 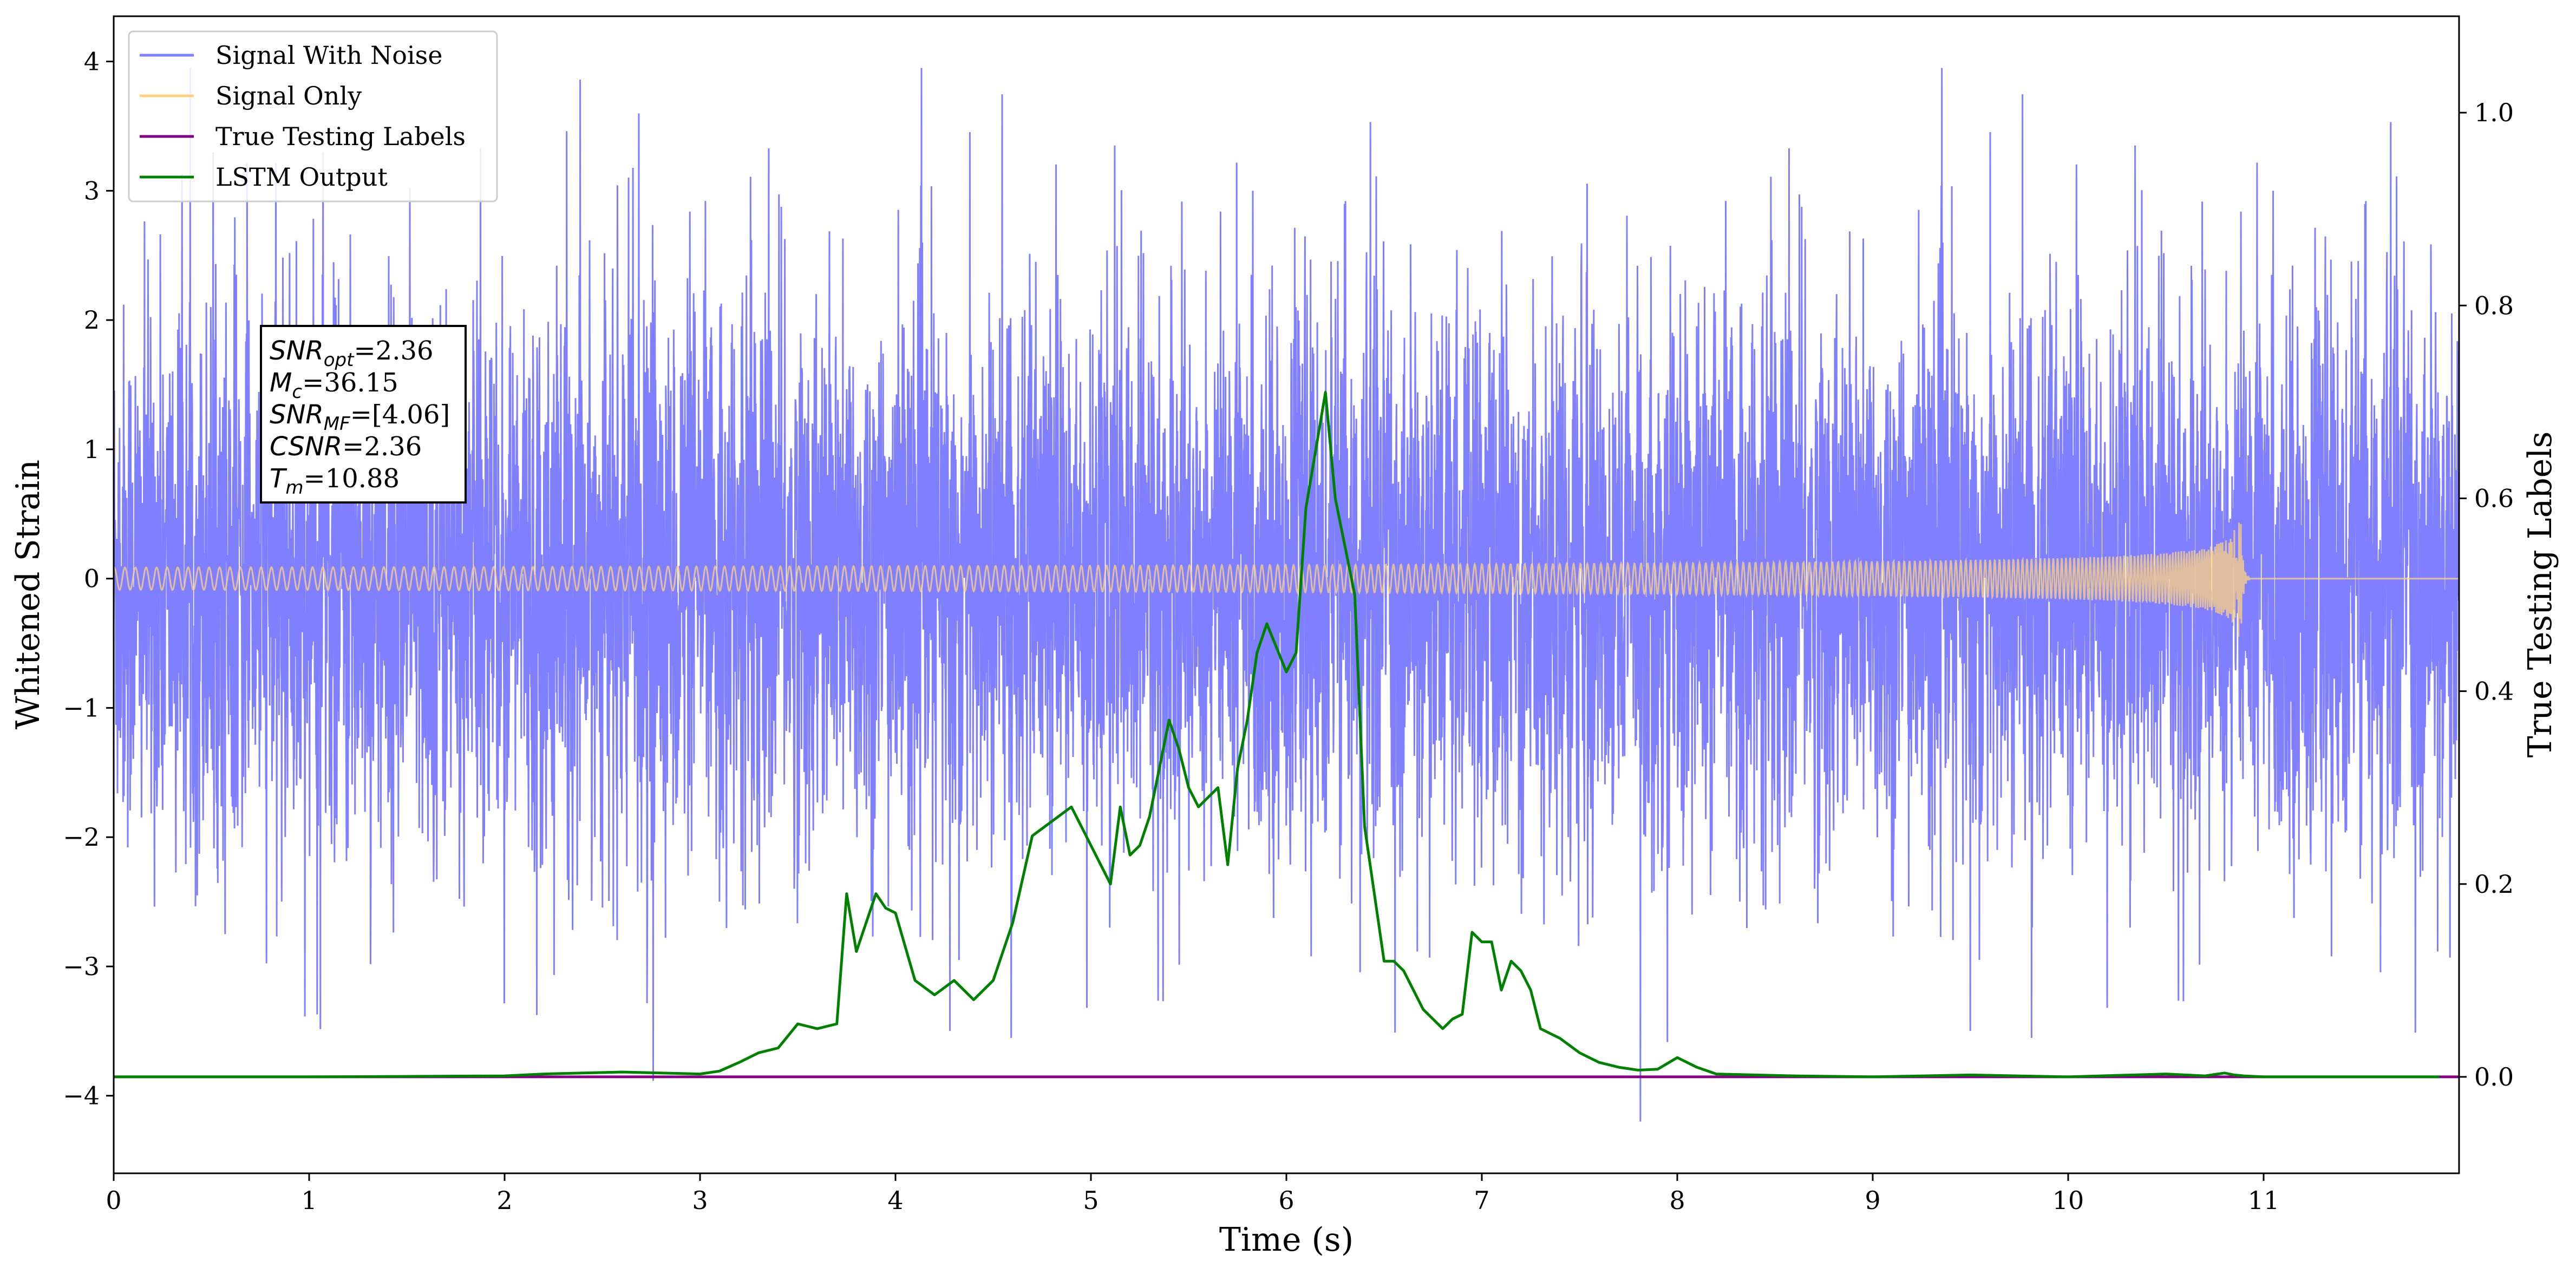 I want to click on info-line: SNRMF=[4.06], so click(x=360, y=417).